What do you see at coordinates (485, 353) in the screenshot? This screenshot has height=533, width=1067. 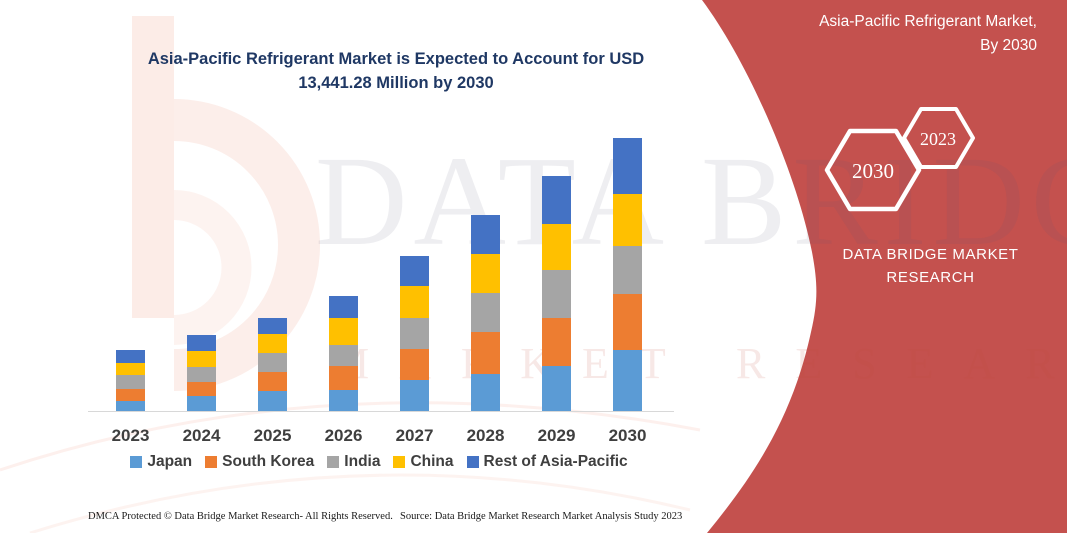 I see `bar-segment-2028-south-korea` at bounding box center [485, 353].